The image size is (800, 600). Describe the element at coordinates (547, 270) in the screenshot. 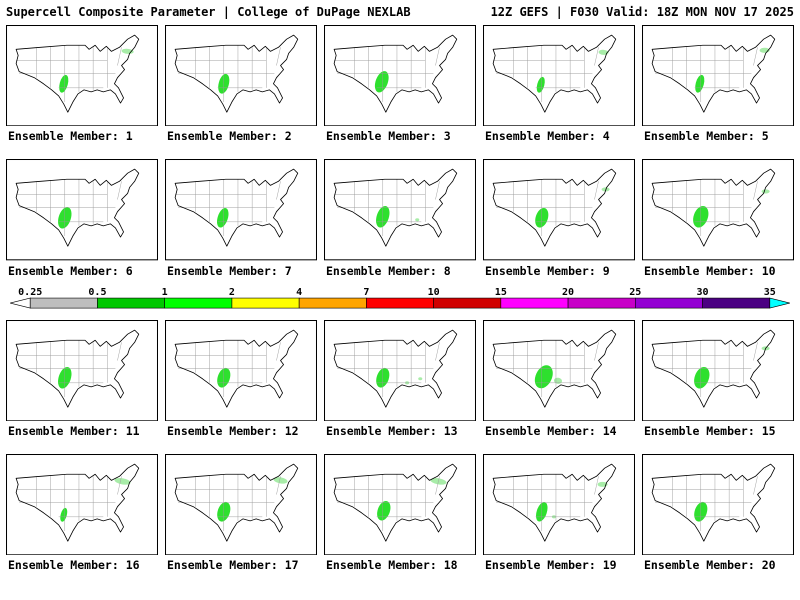

I see `ensemble-member-label: Ensemble Member: 9` at that location.